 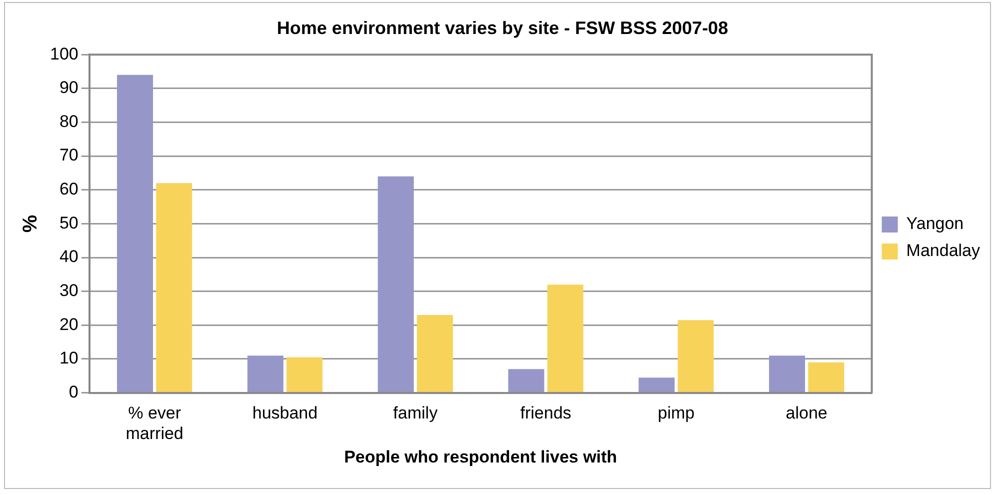 I want to click on y-tick-label: 60, so click(x=68, y=189).